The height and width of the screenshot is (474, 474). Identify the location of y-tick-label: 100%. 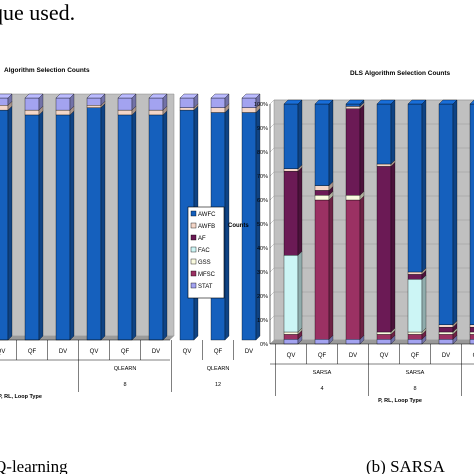
(261, 105).